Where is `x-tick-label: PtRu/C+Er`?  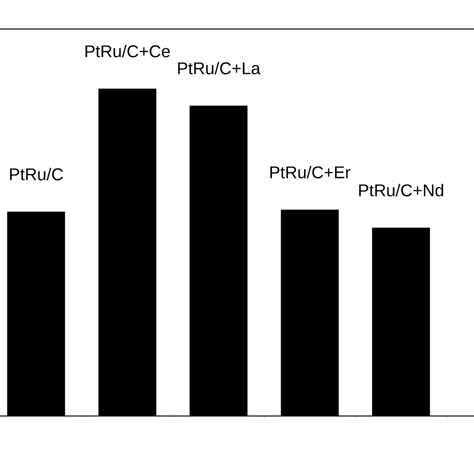 x-tick-label: PtRu/C+Er is located at coordinates (310, 172).